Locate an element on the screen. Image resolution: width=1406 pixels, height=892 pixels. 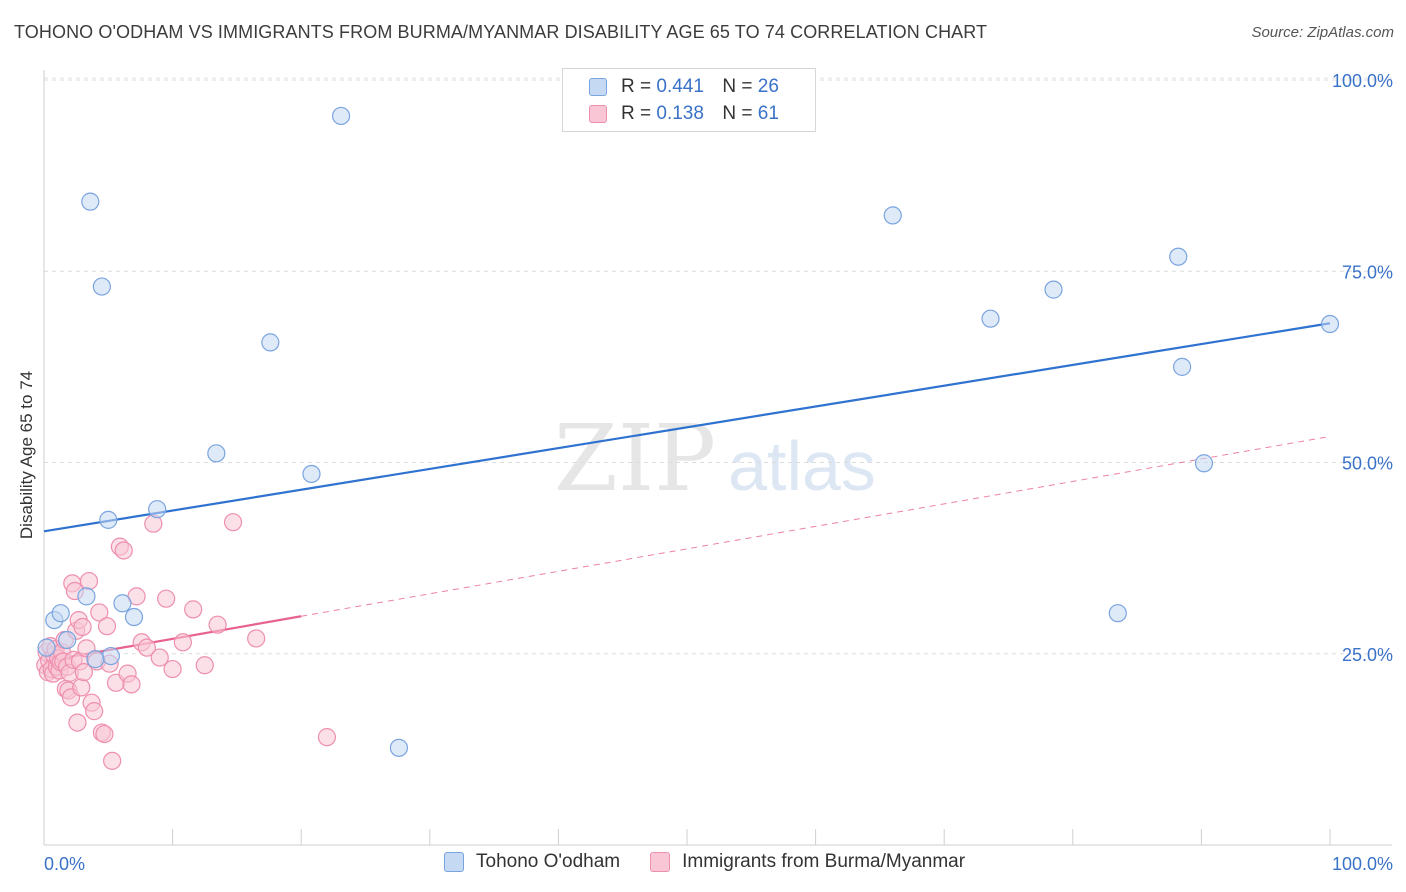
legend-row-tohono: R = 0.441 N = 26 is located at coordinates (684, 87).